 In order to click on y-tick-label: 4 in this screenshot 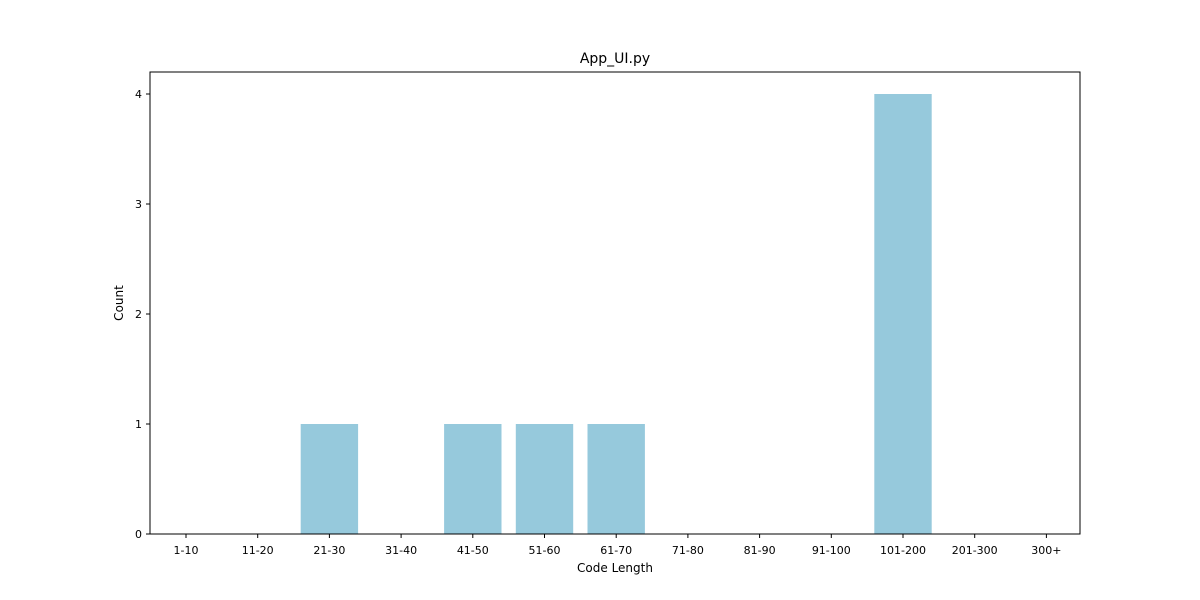, I will do `click(138, 94)`.